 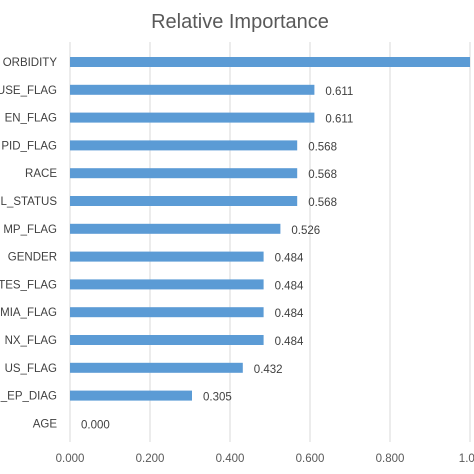 What do you see at coordinates (390, 459) in the screenshot?
I see `x-tick-label: 0.800` at bounding box center [390, 459].